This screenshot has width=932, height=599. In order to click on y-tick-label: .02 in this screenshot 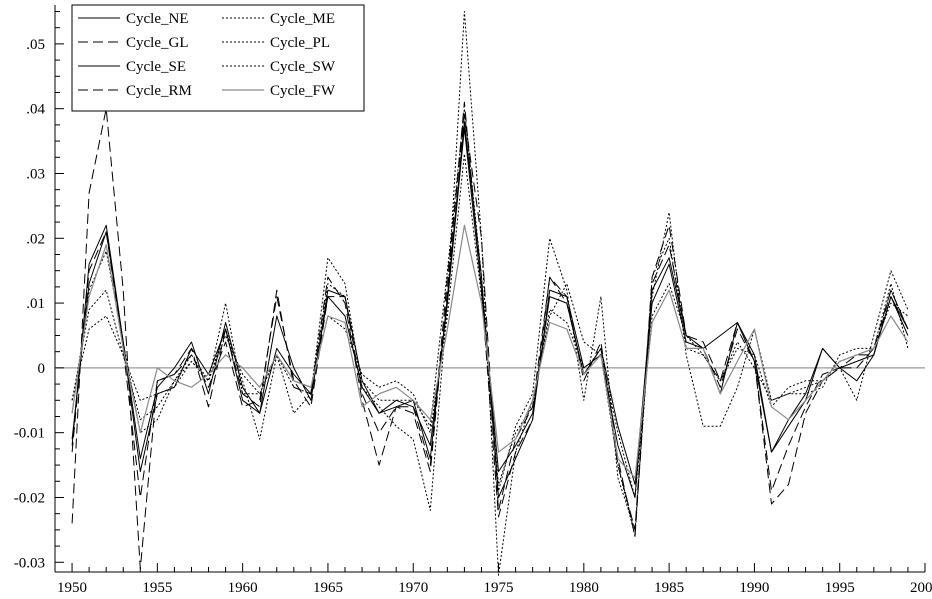, I will do `click(35, 239)`.